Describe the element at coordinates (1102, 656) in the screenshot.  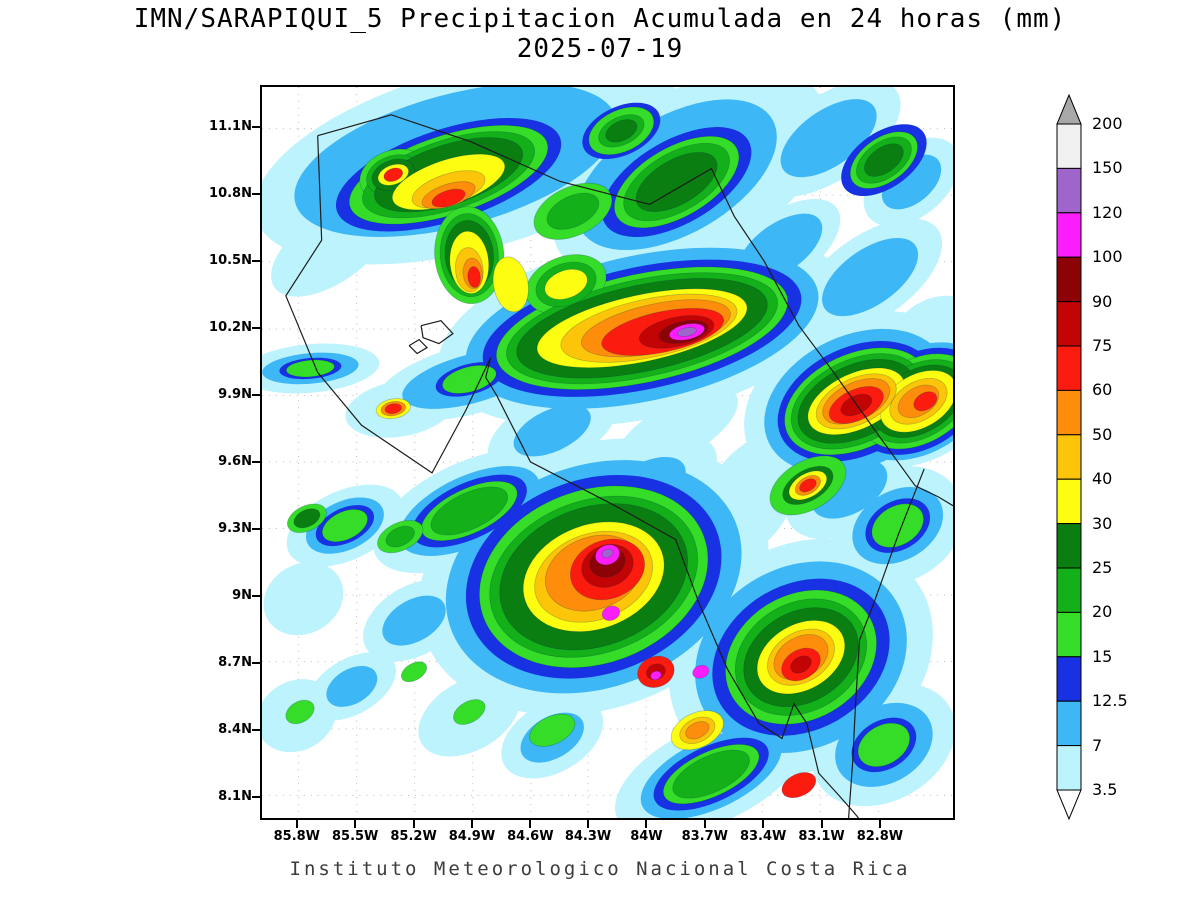
I see `colorbar-level-label: 15` at that location.